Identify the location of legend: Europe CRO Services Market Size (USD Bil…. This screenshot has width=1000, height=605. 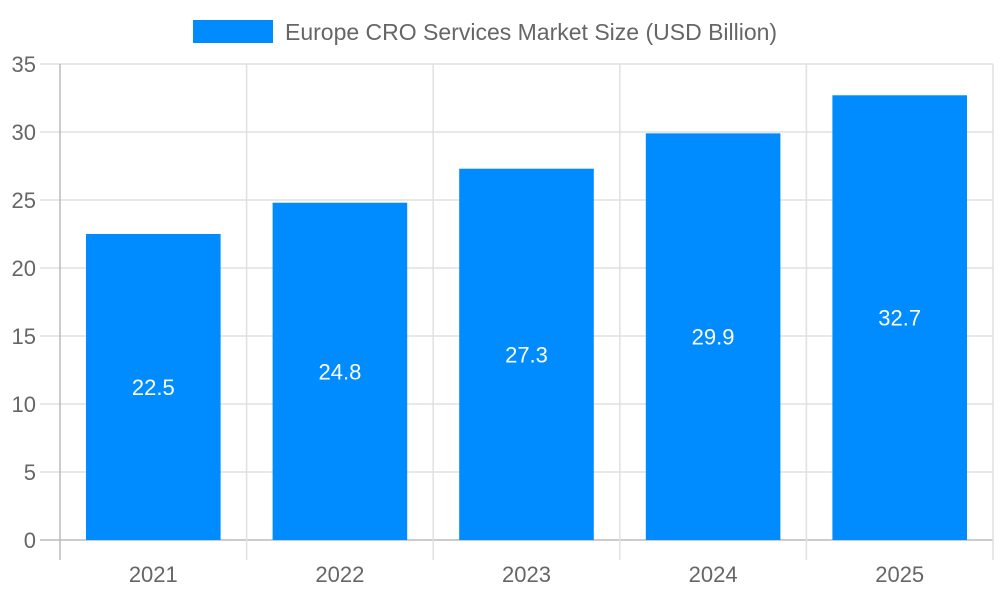
(485, 32).